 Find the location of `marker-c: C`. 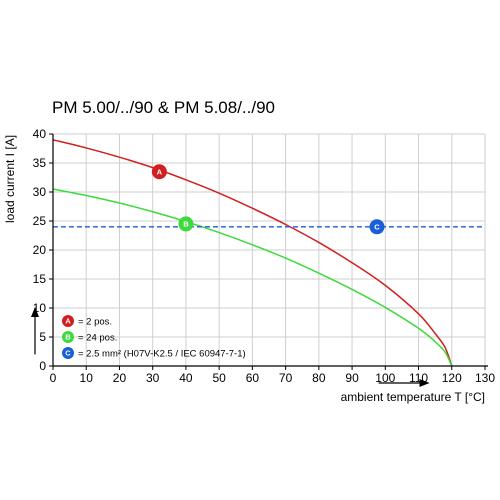

marker-c: C is located at coordinates (377, 227).